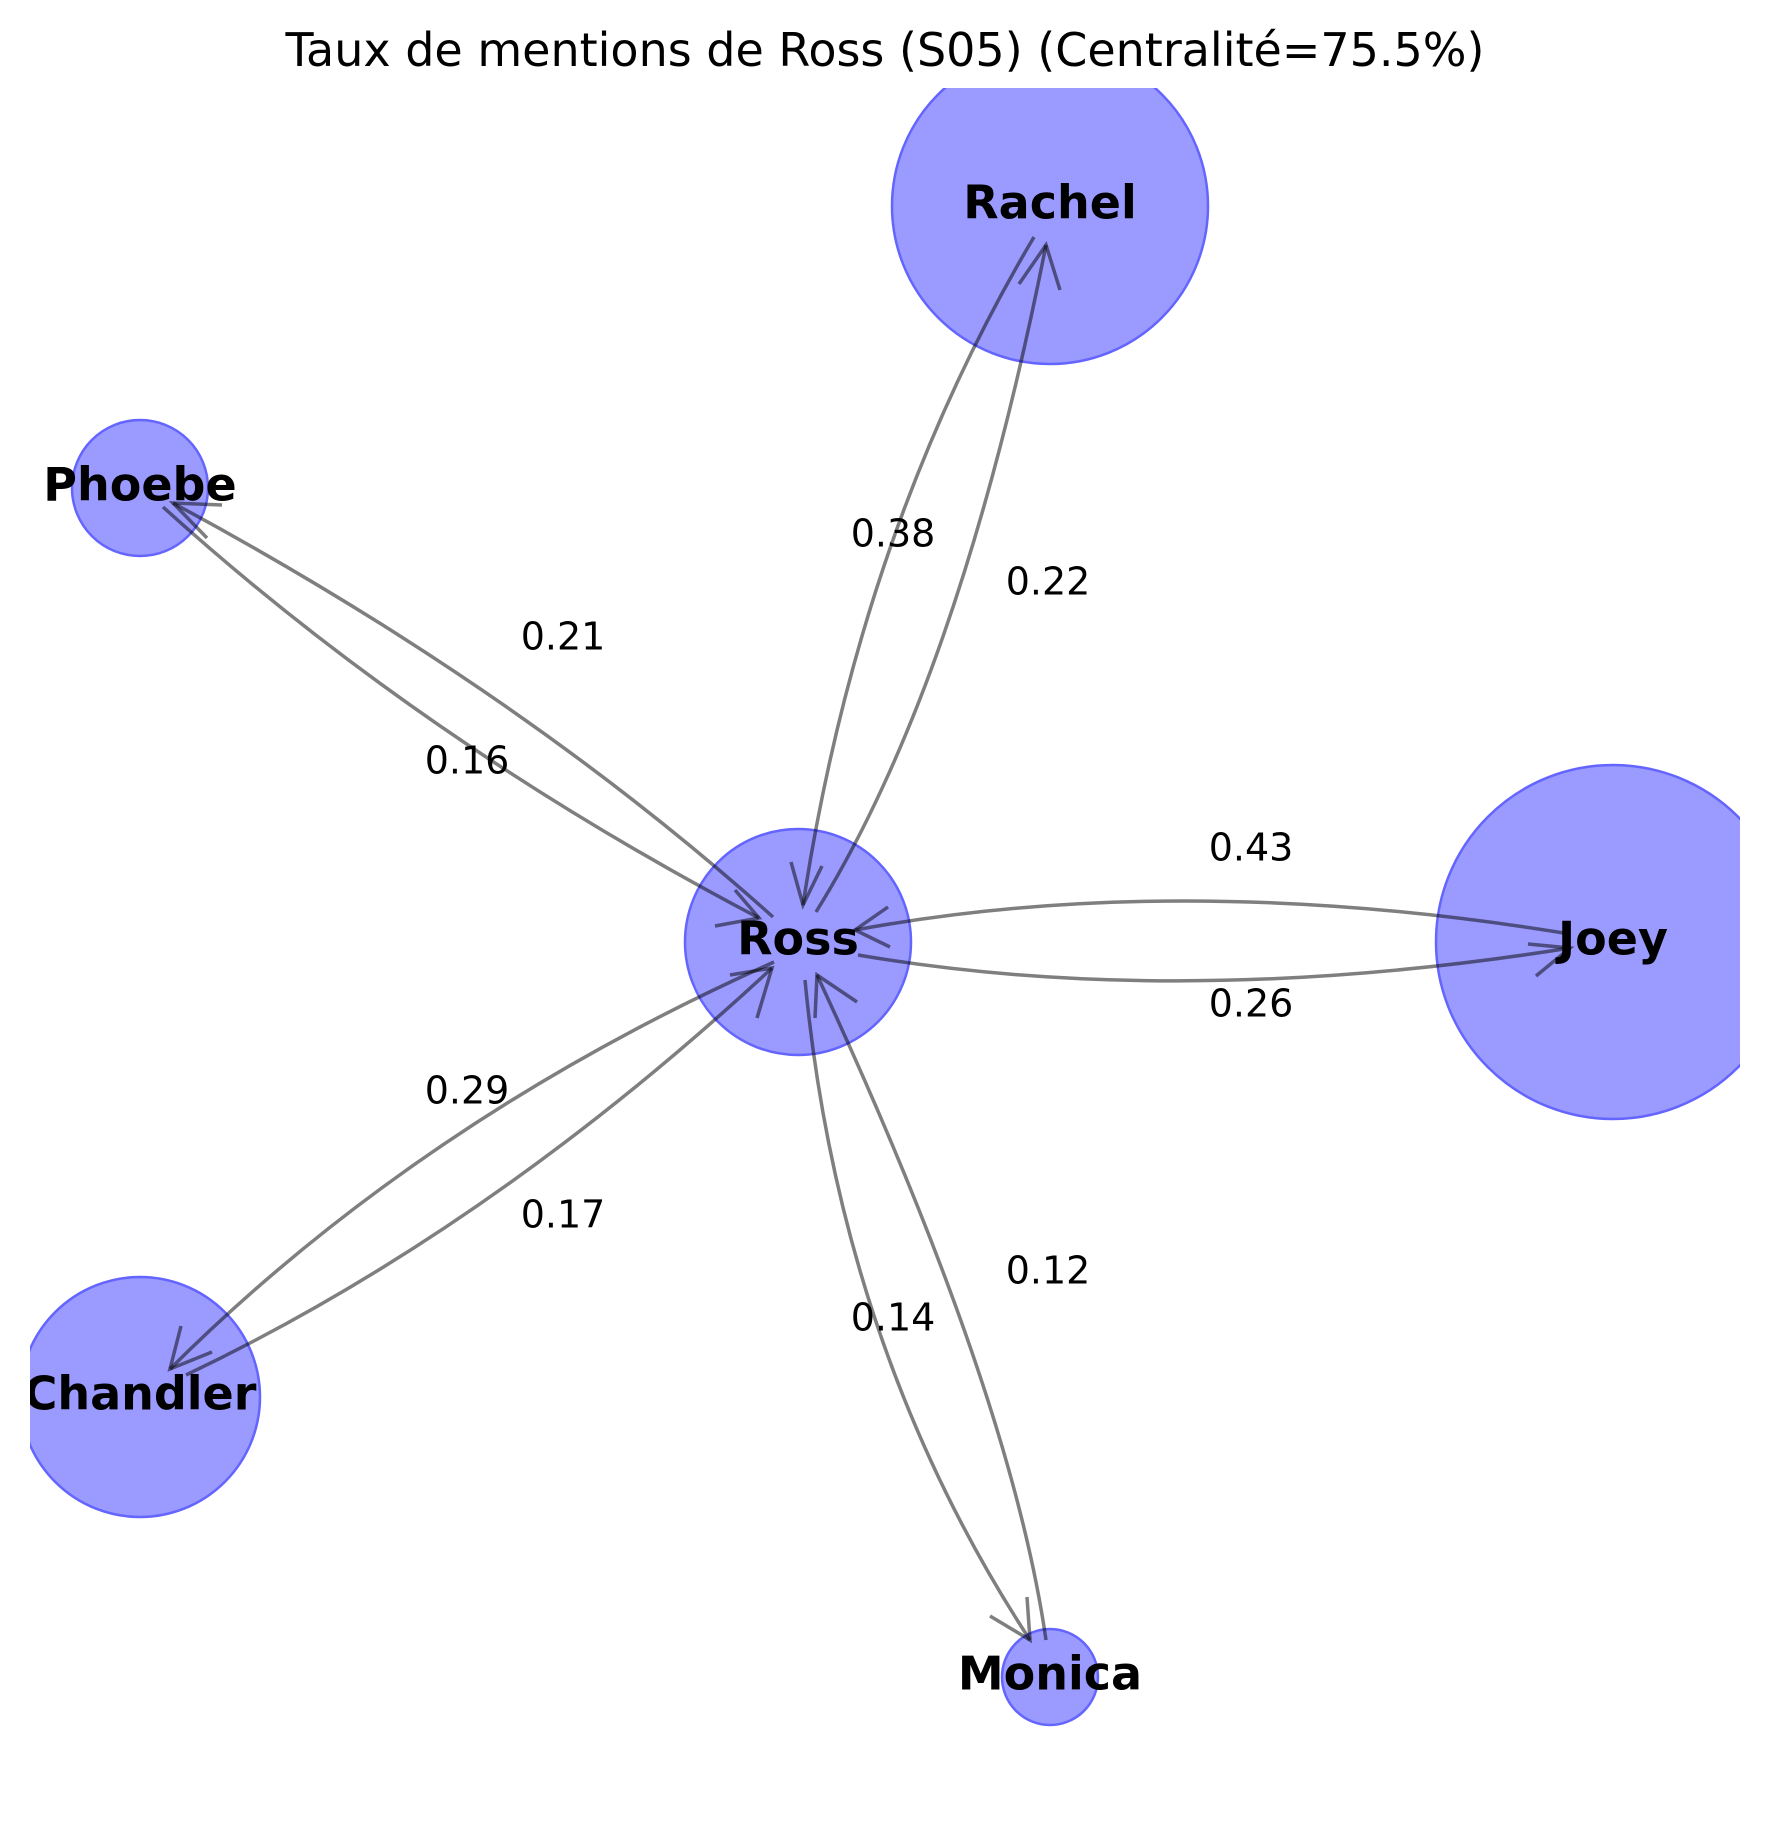 The image size is (1770, 1833). I want to click on edge-line-joey-ross, so click(1212, 917).